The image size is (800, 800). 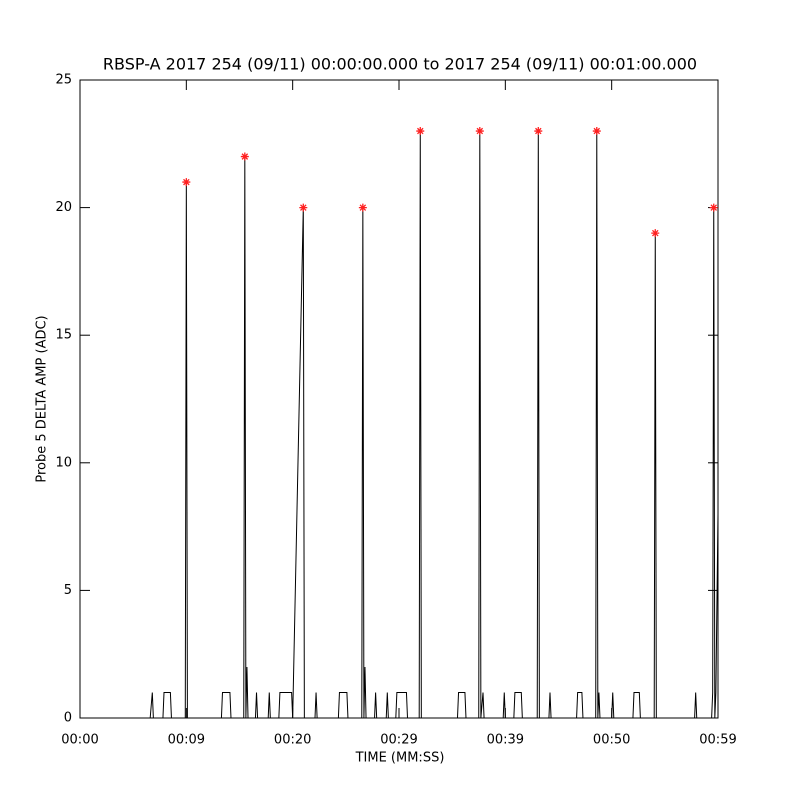 I want to click on y-tick-label: 25, so click(x=63, y=80).